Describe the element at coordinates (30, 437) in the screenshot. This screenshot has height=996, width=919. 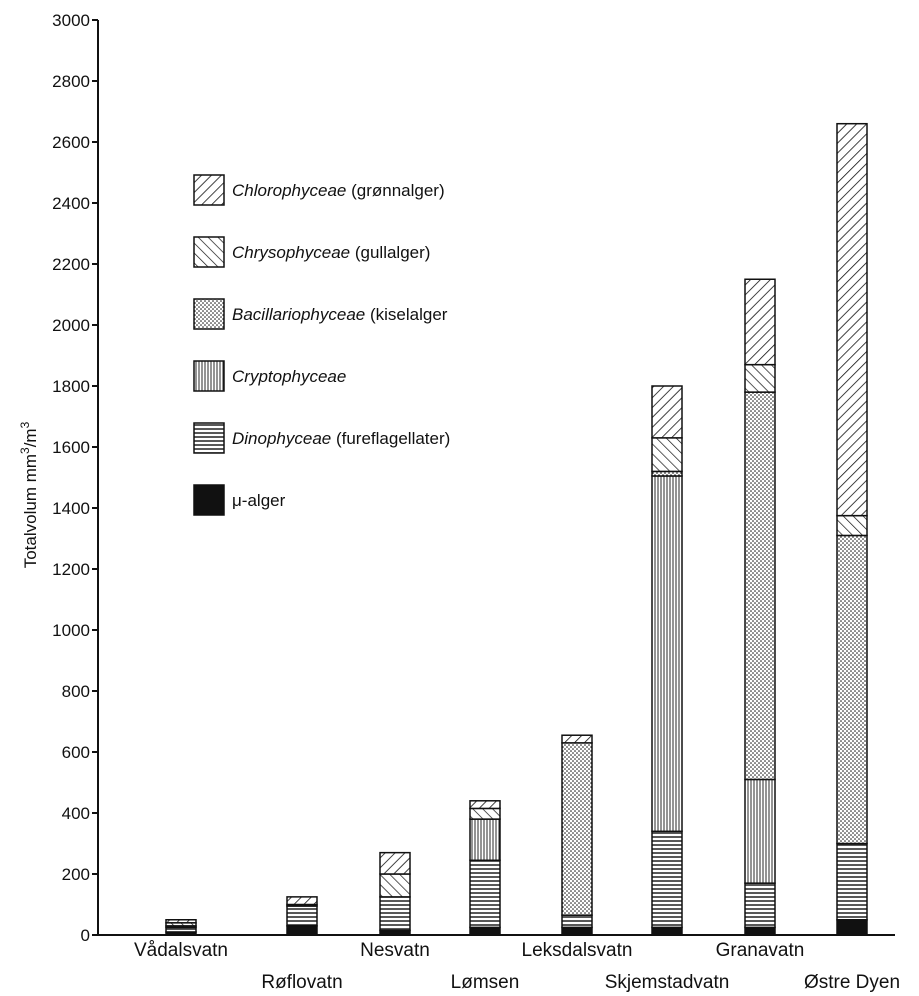
I see `y-axis-label-slash: /m` at that location.